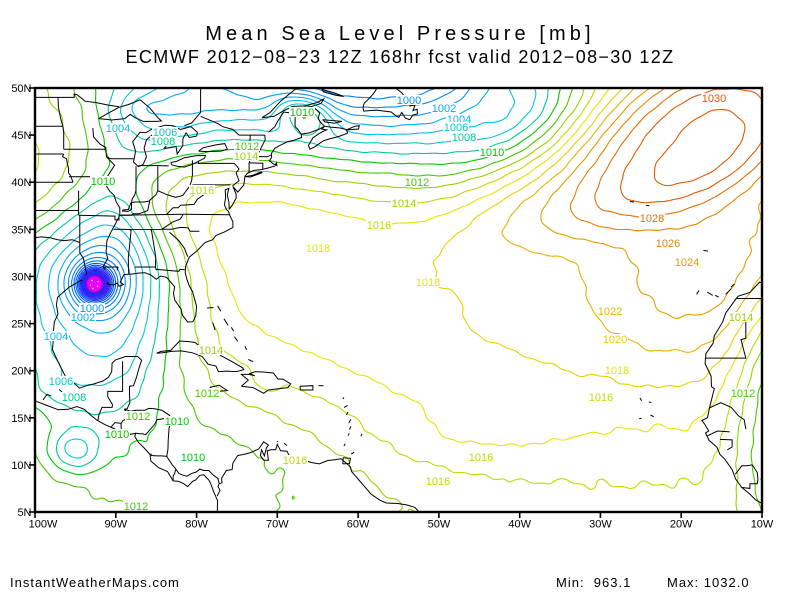 Image resolution: width=800 pixels, height=600 pixels. I want to click on svg-text: 20W, so click(681, 525).